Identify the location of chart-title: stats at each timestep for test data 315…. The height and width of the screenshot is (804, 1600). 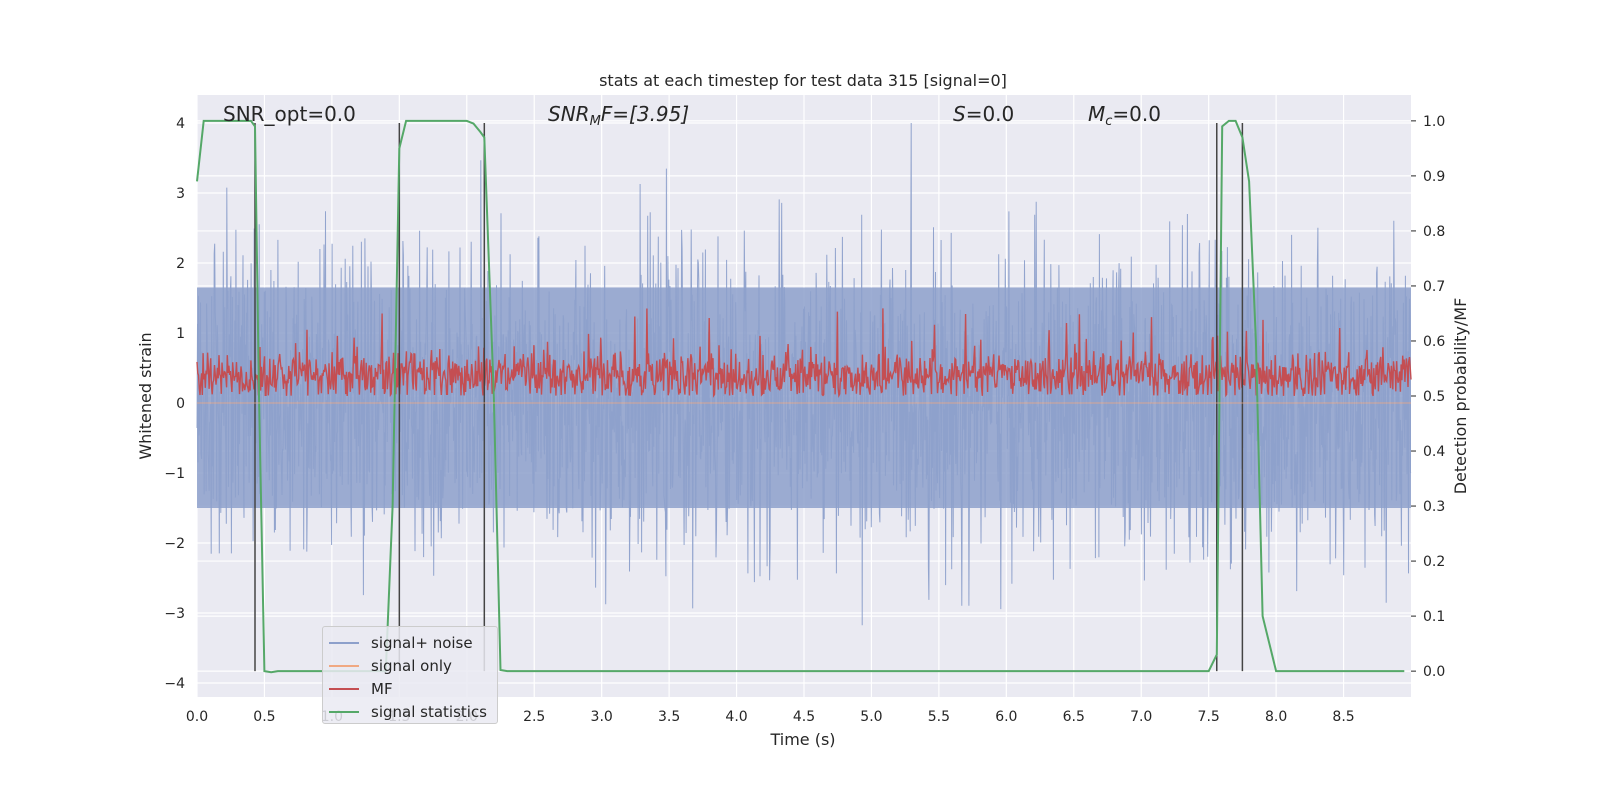
(803, 80).